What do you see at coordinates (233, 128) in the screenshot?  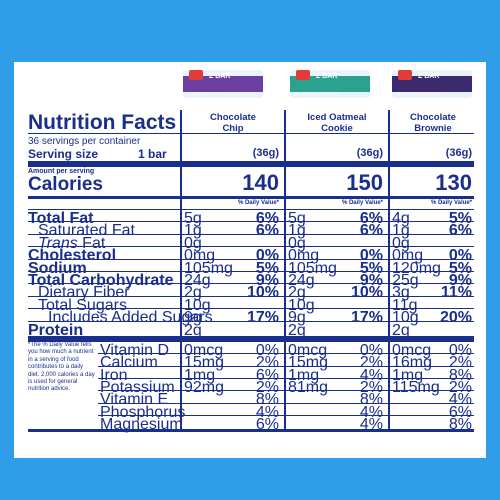 I see `flavor-name-line2: Chip` at bounding box center [233, 128].